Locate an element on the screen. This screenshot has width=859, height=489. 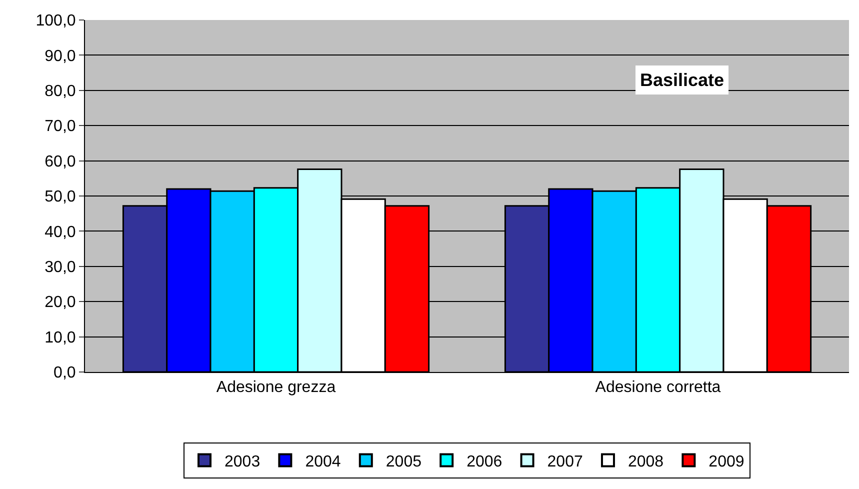
legend-label: 2009 is located at coordinates (726, 462).